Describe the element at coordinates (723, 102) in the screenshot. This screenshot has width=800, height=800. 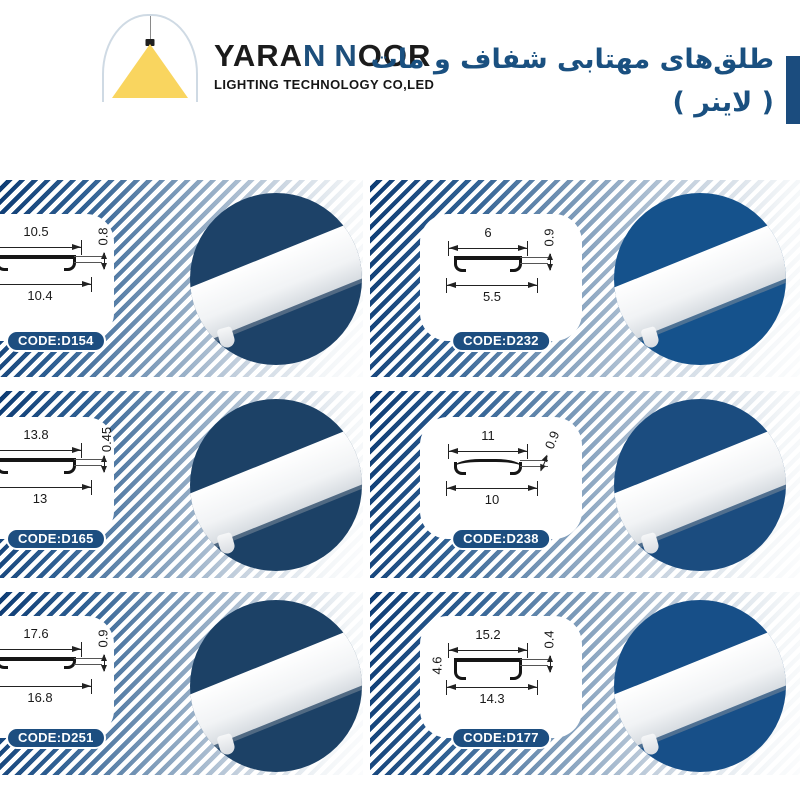
I see `page-title-line2: ( لاینر )` at that location.